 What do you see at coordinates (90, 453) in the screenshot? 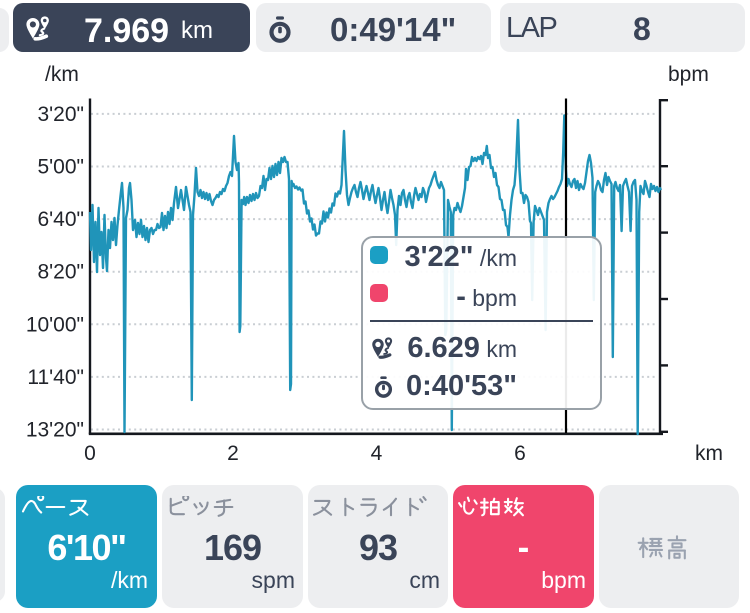
I see `svg-text: 0` at bounding box center [90, 453].